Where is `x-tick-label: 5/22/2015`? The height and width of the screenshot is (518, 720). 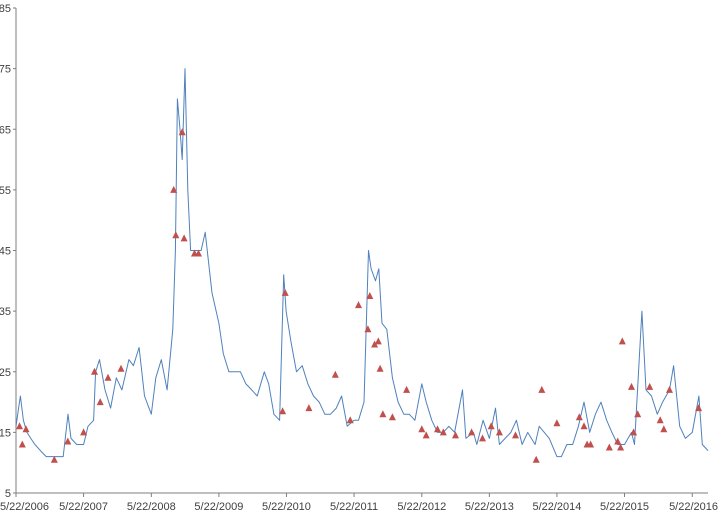
x-tick-label: 5/22/2015 is located at coordinates (624, 507).